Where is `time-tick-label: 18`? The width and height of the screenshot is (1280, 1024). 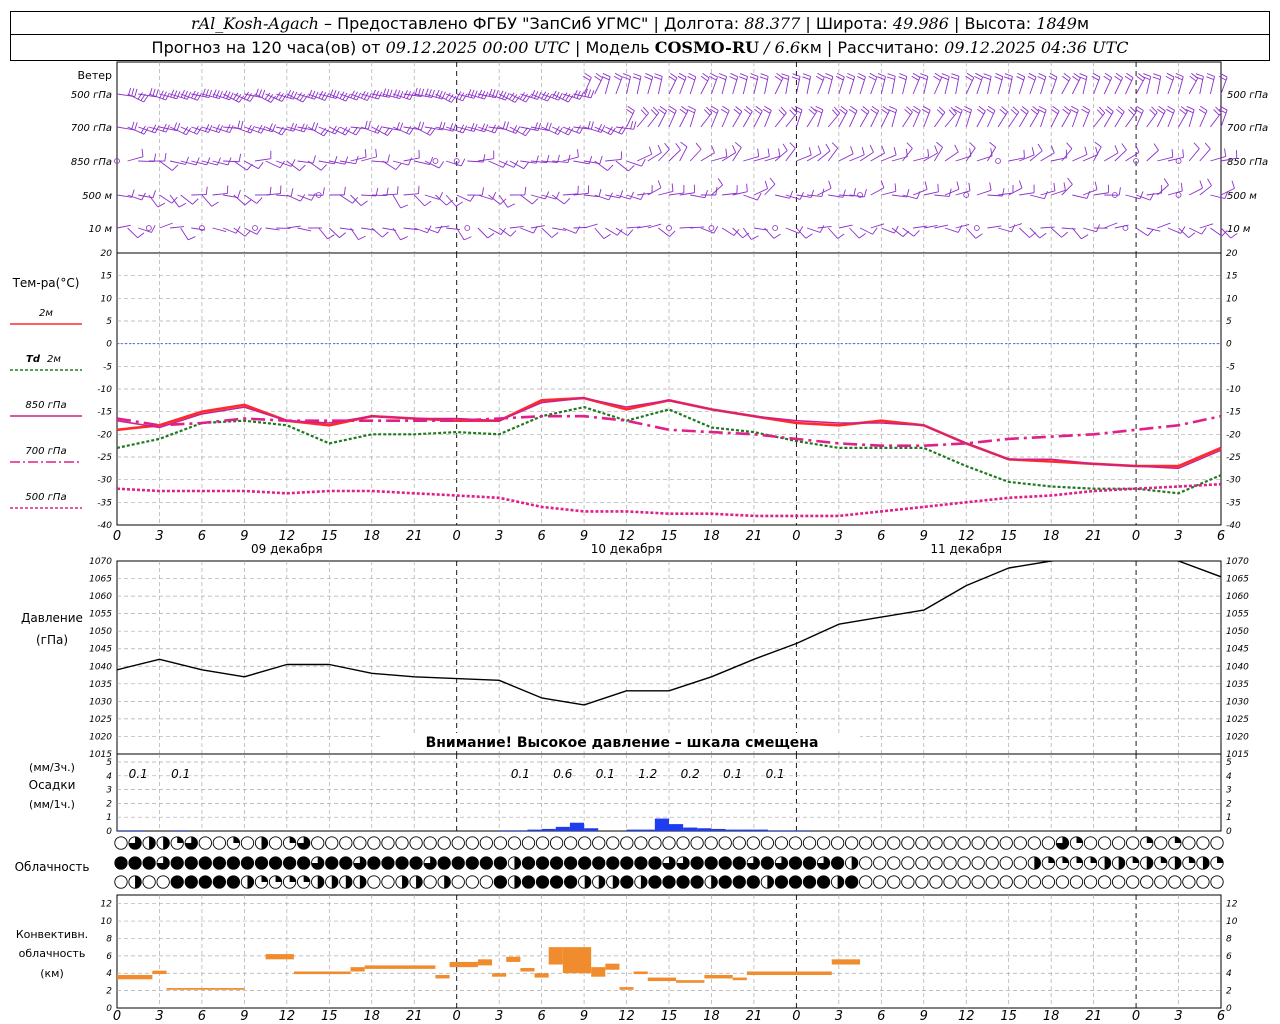 time-tick-label: 18 is located at coordinates (1051, 1016).